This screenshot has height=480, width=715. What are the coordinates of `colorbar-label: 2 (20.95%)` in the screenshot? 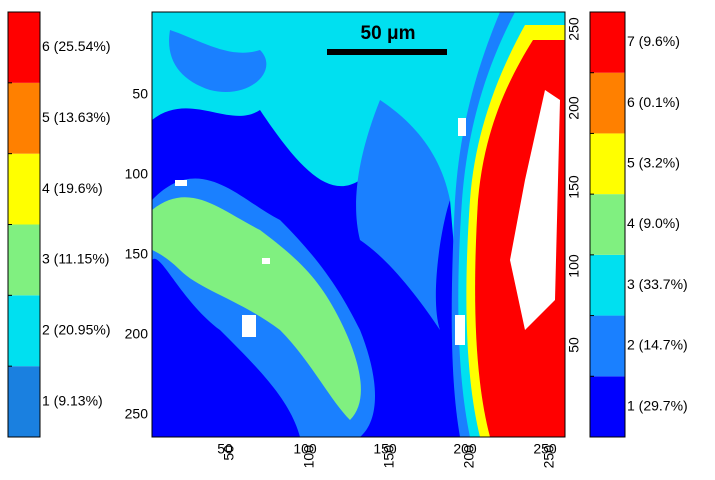 It's located at (76, 329).